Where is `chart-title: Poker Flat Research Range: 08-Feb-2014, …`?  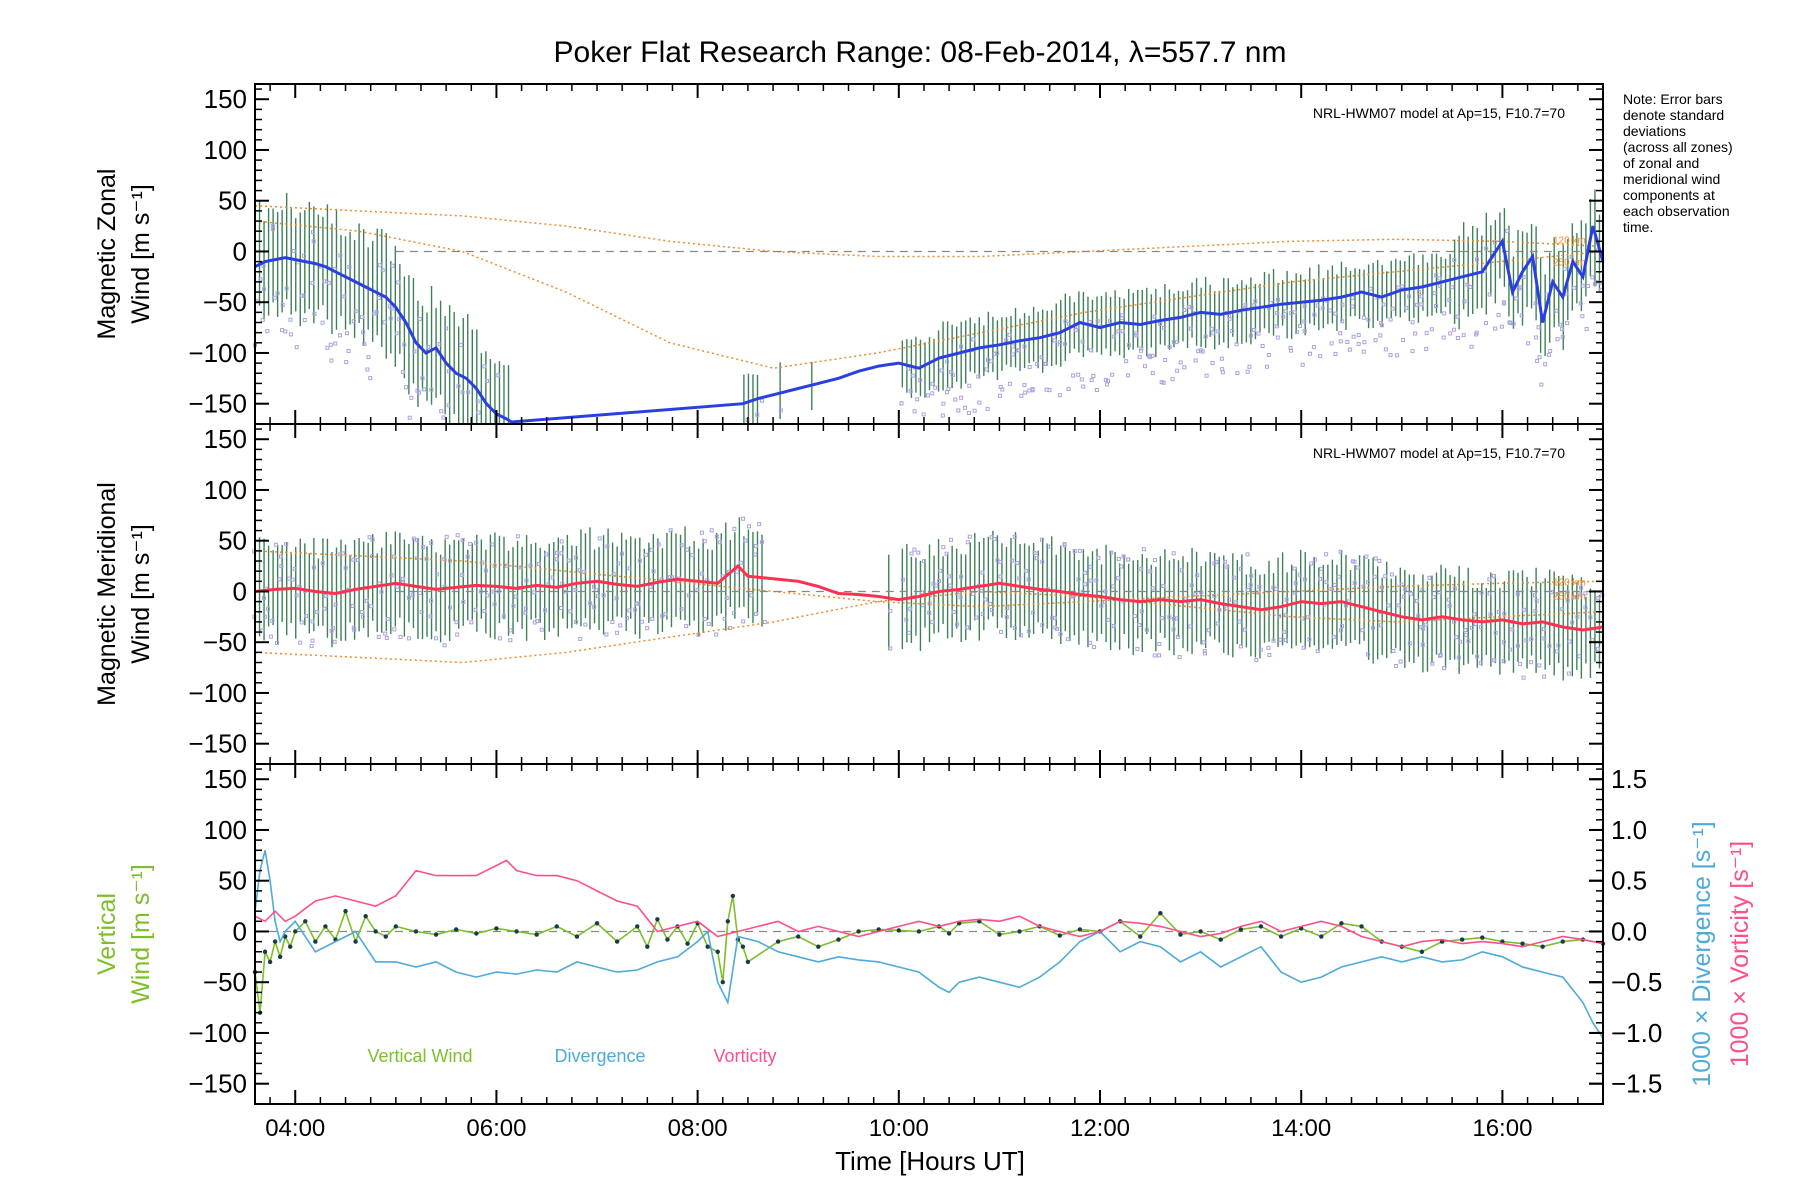
chart-title: Poker Flat Research Range: 08-Feb-2014, … is located at coordinates (920, 52).